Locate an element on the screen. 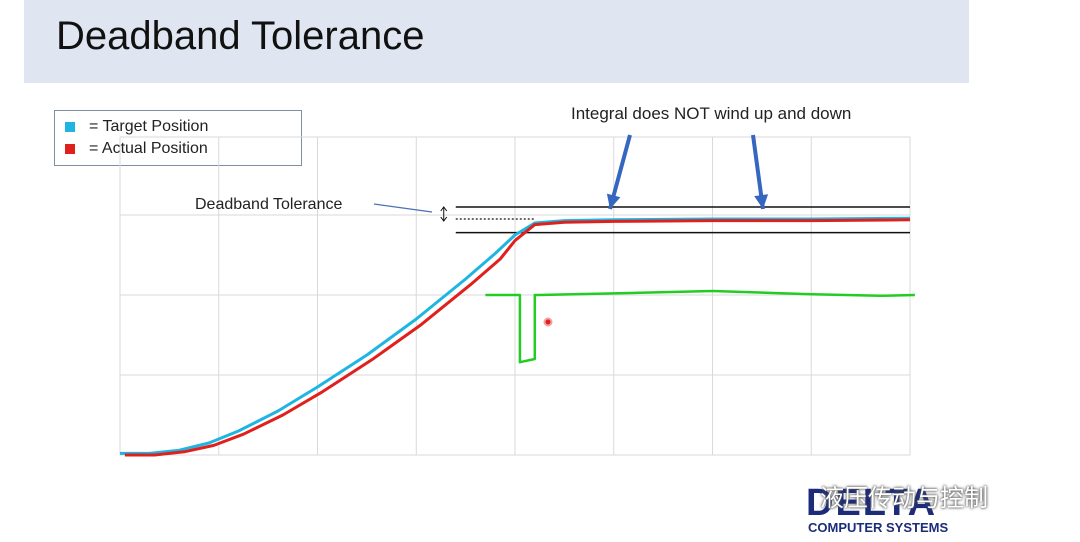 This screenshot has width=1080, height=542. watermark-text: 液压传动与控制 is located at coordinates (904, 498).